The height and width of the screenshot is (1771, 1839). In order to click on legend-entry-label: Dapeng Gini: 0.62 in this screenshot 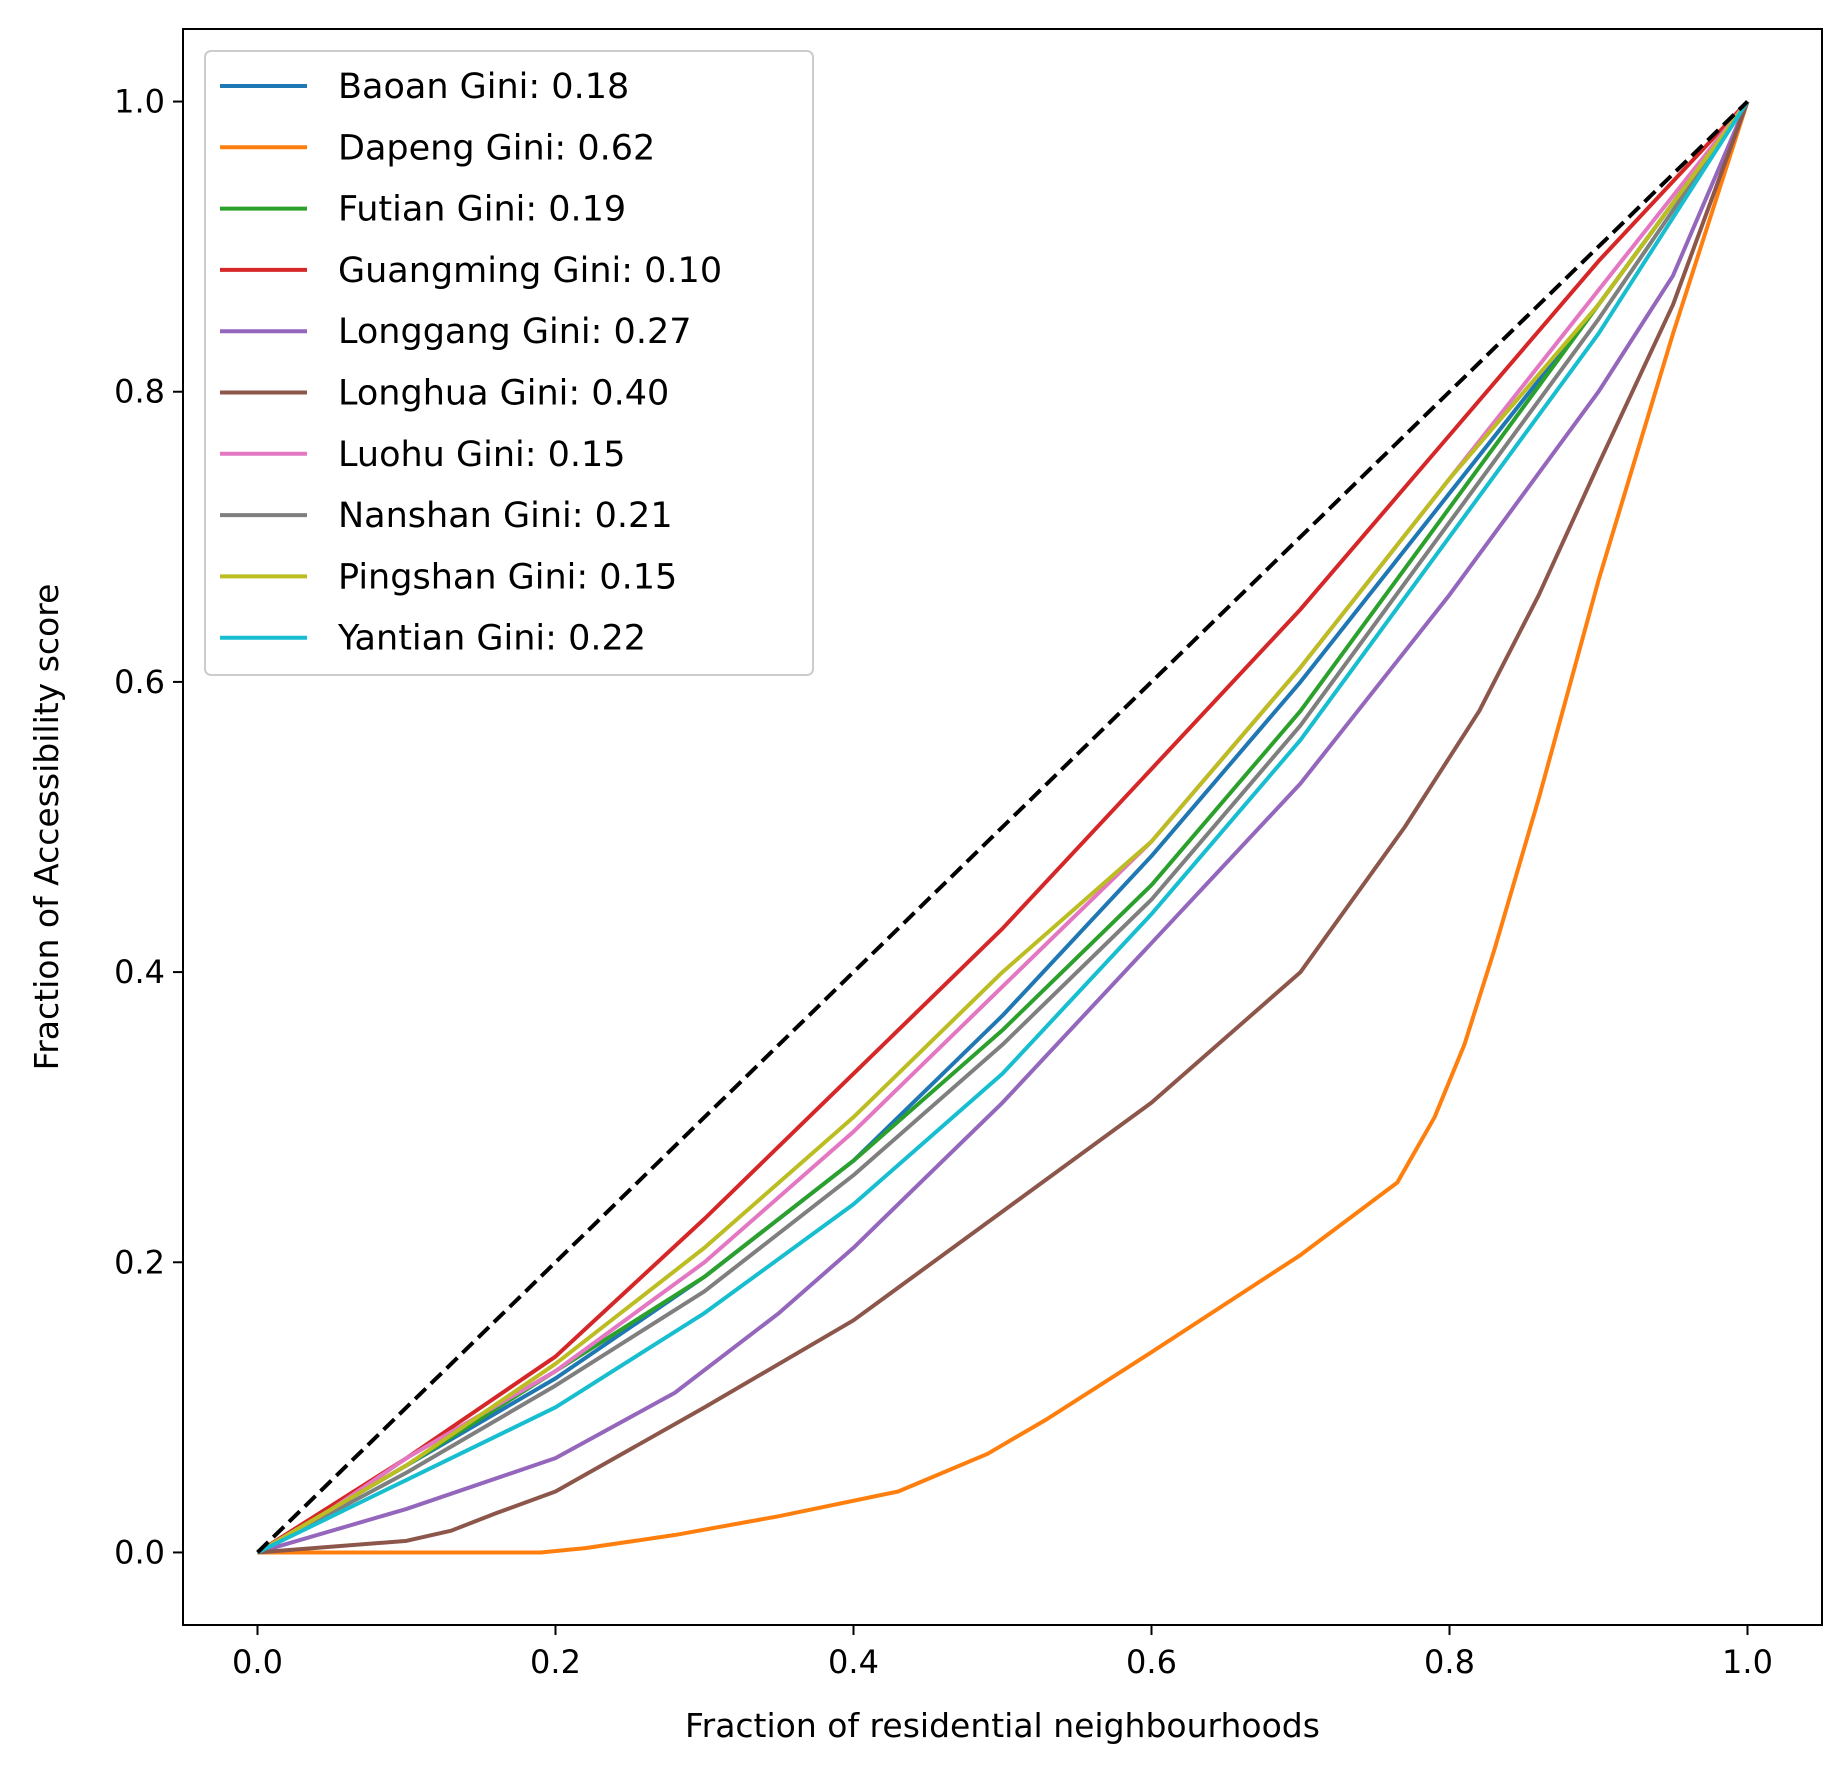, I will do `click(496, 148)`.